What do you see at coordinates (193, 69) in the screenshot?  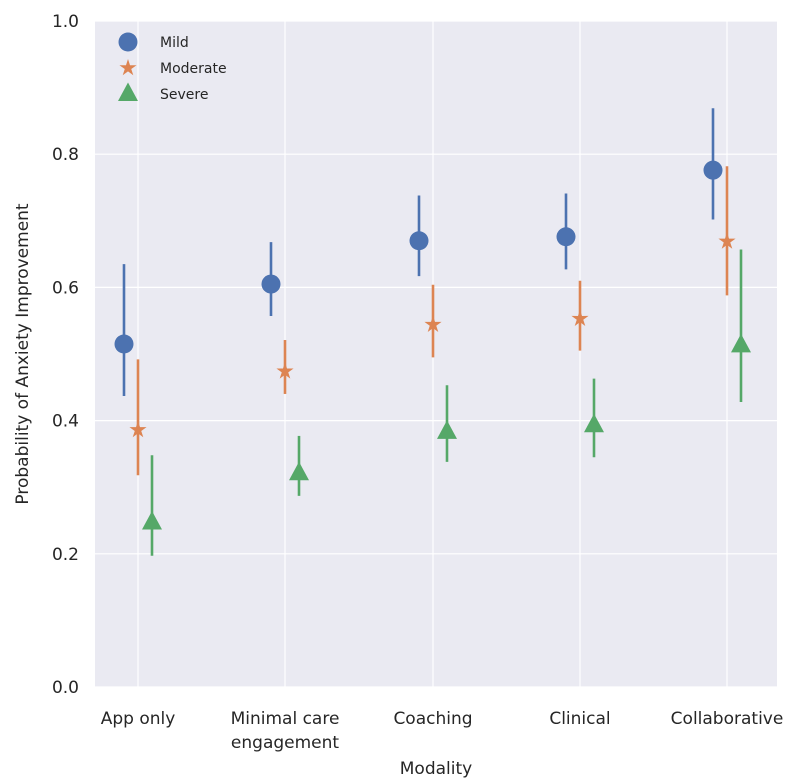 I see `legend-label: Moderate` at bounding box center [193, 69].